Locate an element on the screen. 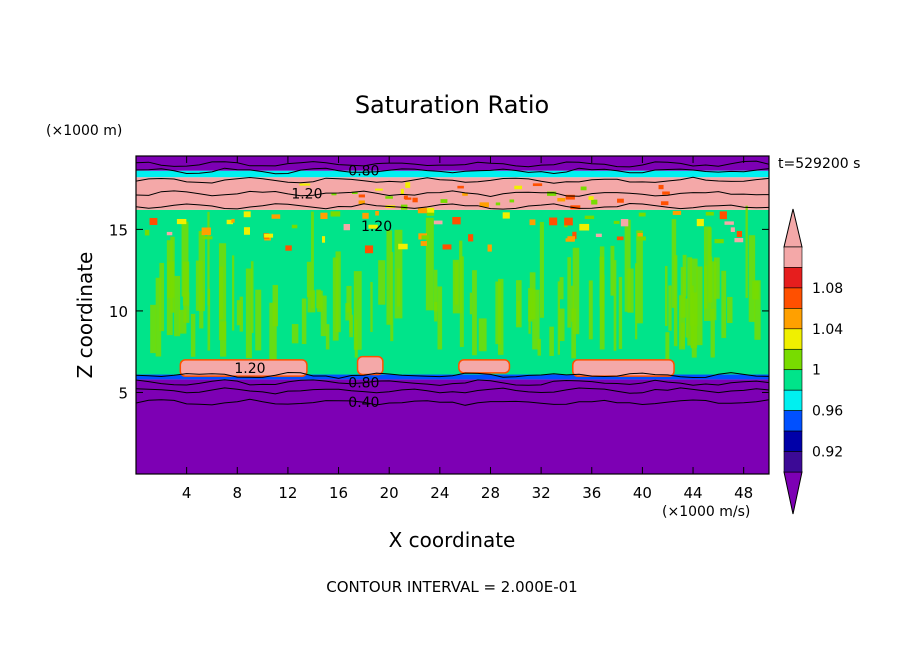 The height and width of the screenshot is (654, 904). x-tick-label: 20 is located at coordinates (389, 493).